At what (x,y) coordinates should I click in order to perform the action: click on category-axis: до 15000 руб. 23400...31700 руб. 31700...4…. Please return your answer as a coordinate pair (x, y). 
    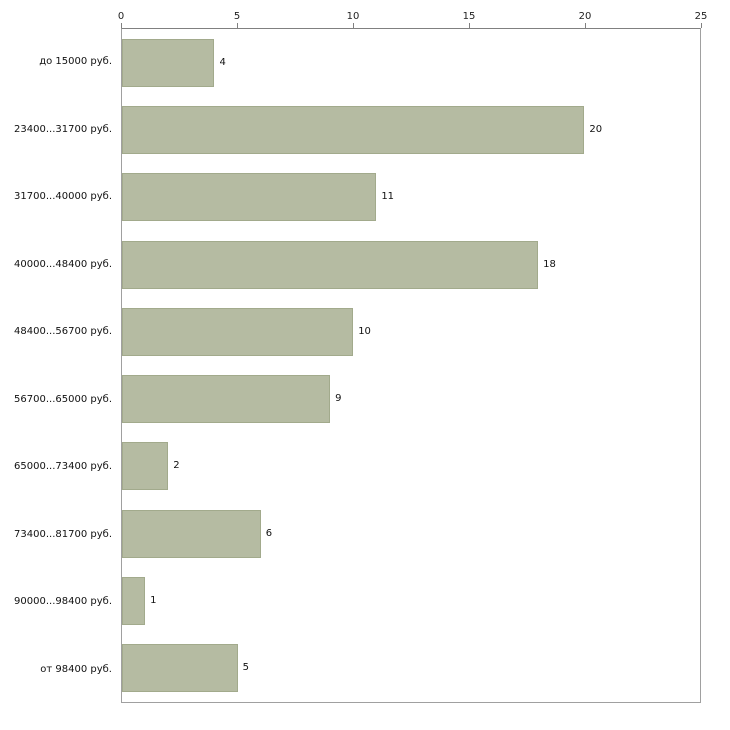
    Looking at the image, I should click on (57, 365).